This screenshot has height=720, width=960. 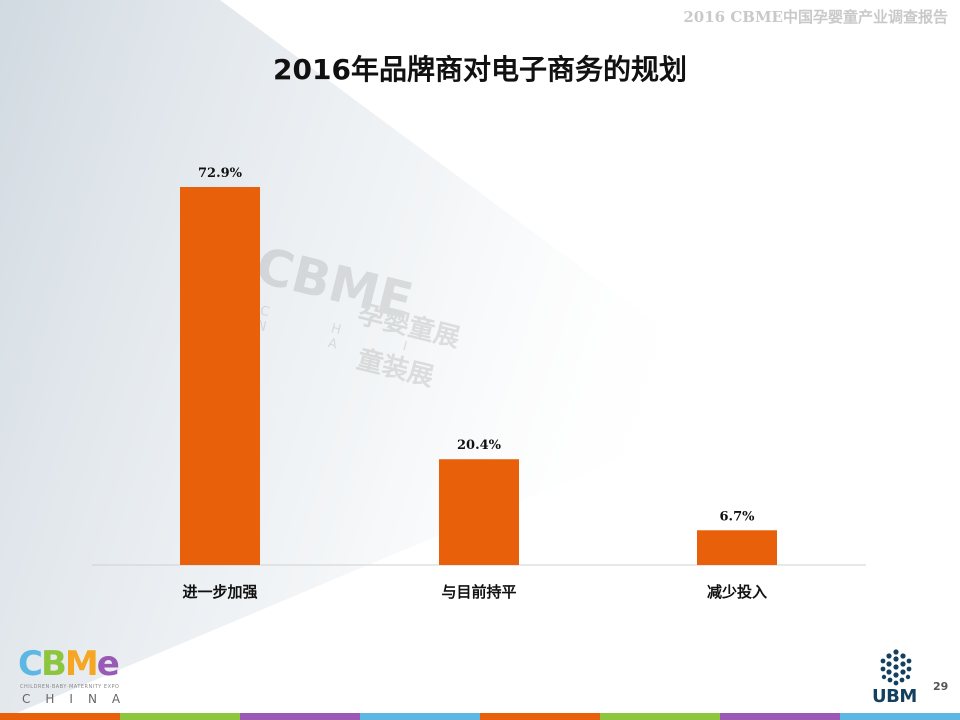 I want to click on cbme-letter-c: C, so click(x=30, y=664).